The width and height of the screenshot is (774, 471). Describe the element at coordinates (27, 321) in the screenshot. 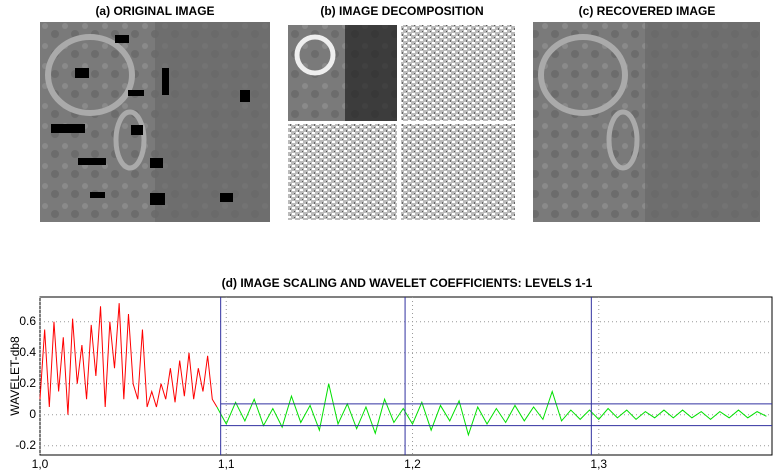

I see `y-tick-label: 0.6` at that location.